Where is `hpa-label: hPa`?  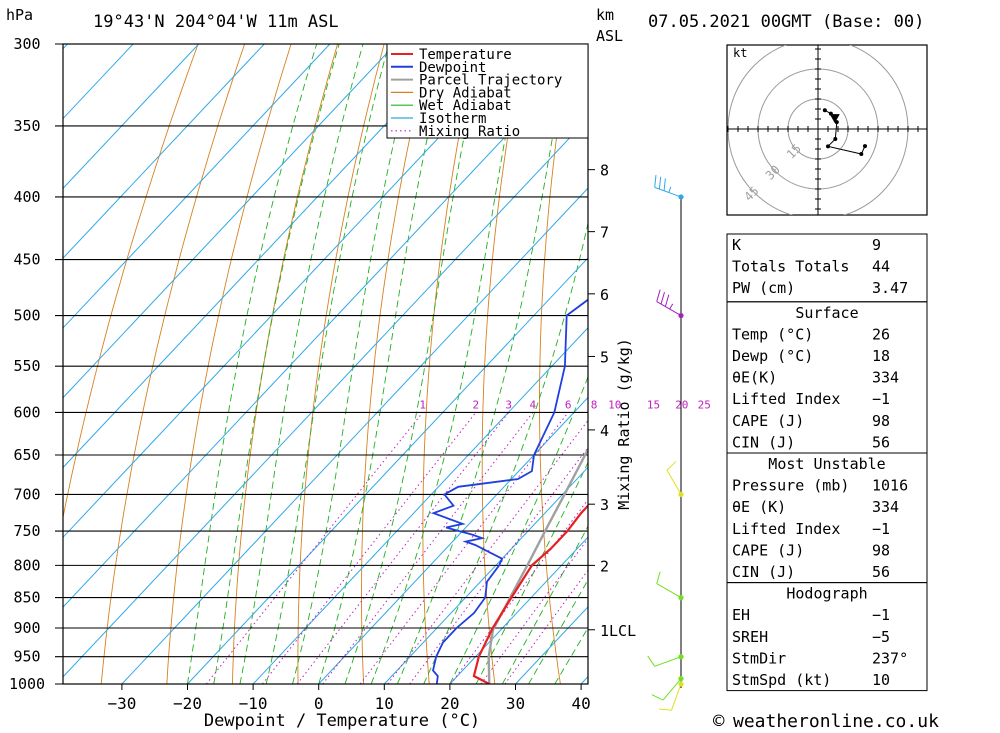
hpa-label: hPa is located at coordinates (19, 15).